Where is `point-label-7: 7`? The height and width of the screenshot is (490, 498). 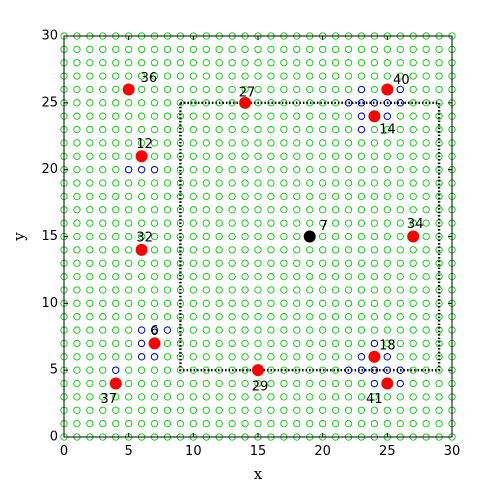
point-label-7: 7 is located at coordinates (324, 226).